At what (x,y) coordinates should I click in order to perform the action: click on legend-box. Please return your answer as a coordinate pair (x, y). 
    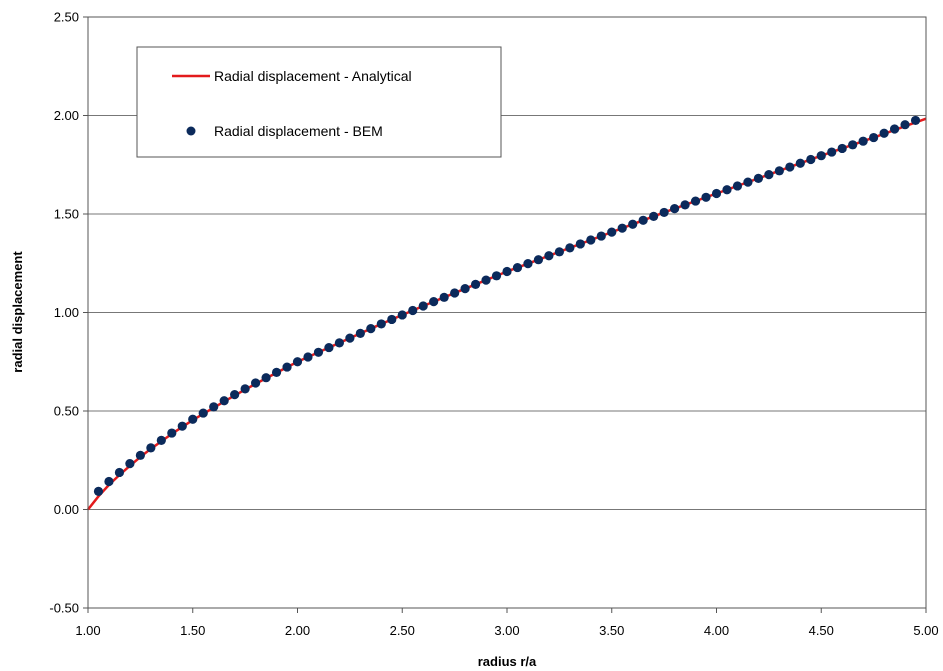
    Looking at the image, I should click on (319, 102).